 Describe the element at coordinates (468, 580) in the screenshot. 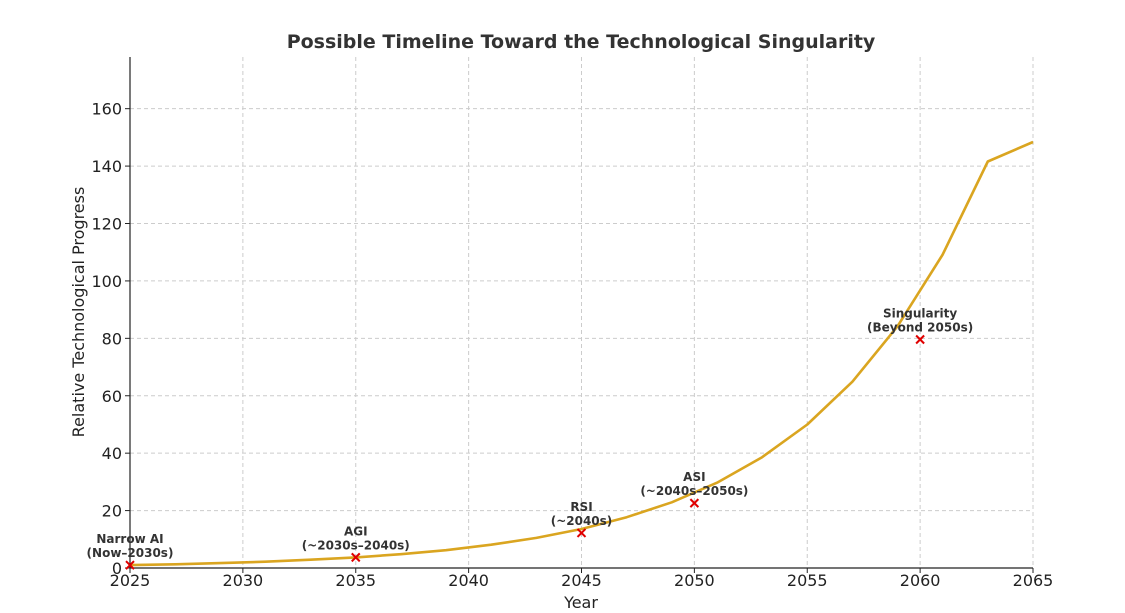

I see `x-tick-label: 2040` at that location.